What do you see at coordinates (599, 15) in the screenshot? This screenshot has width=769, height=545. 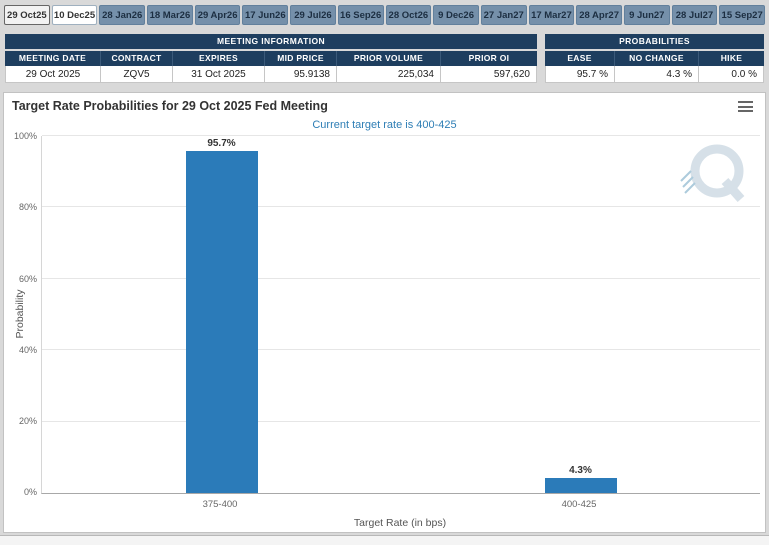 I see `tab-28-apr27: 28 Apr27` at bounding box center [599, 15].